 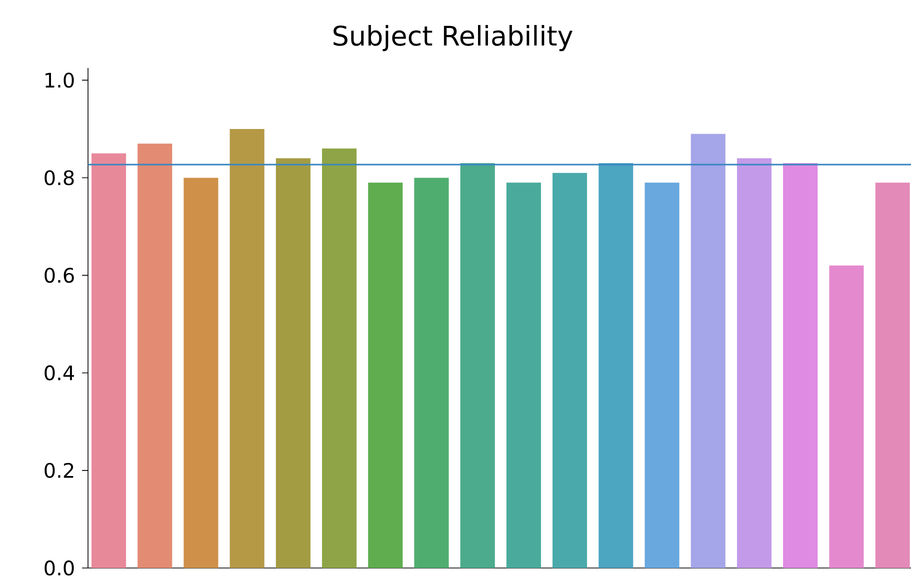 What do you see at coordinates (59, 275) in the screenshot?
I see `y-tick-label: 0.6` at bounding box center [59, 275].